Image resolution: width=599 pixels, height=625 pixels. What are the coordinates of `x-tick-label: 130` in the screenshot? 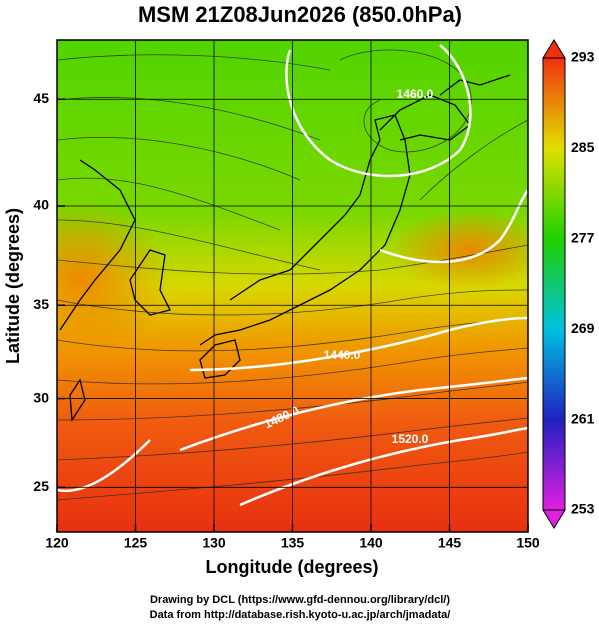 It's located at (214, 543).